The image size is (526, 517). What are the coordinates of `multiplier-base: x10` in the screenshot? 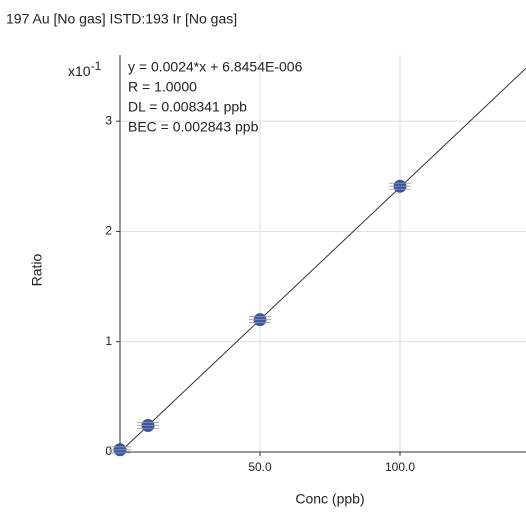 It's located at (79, 71).